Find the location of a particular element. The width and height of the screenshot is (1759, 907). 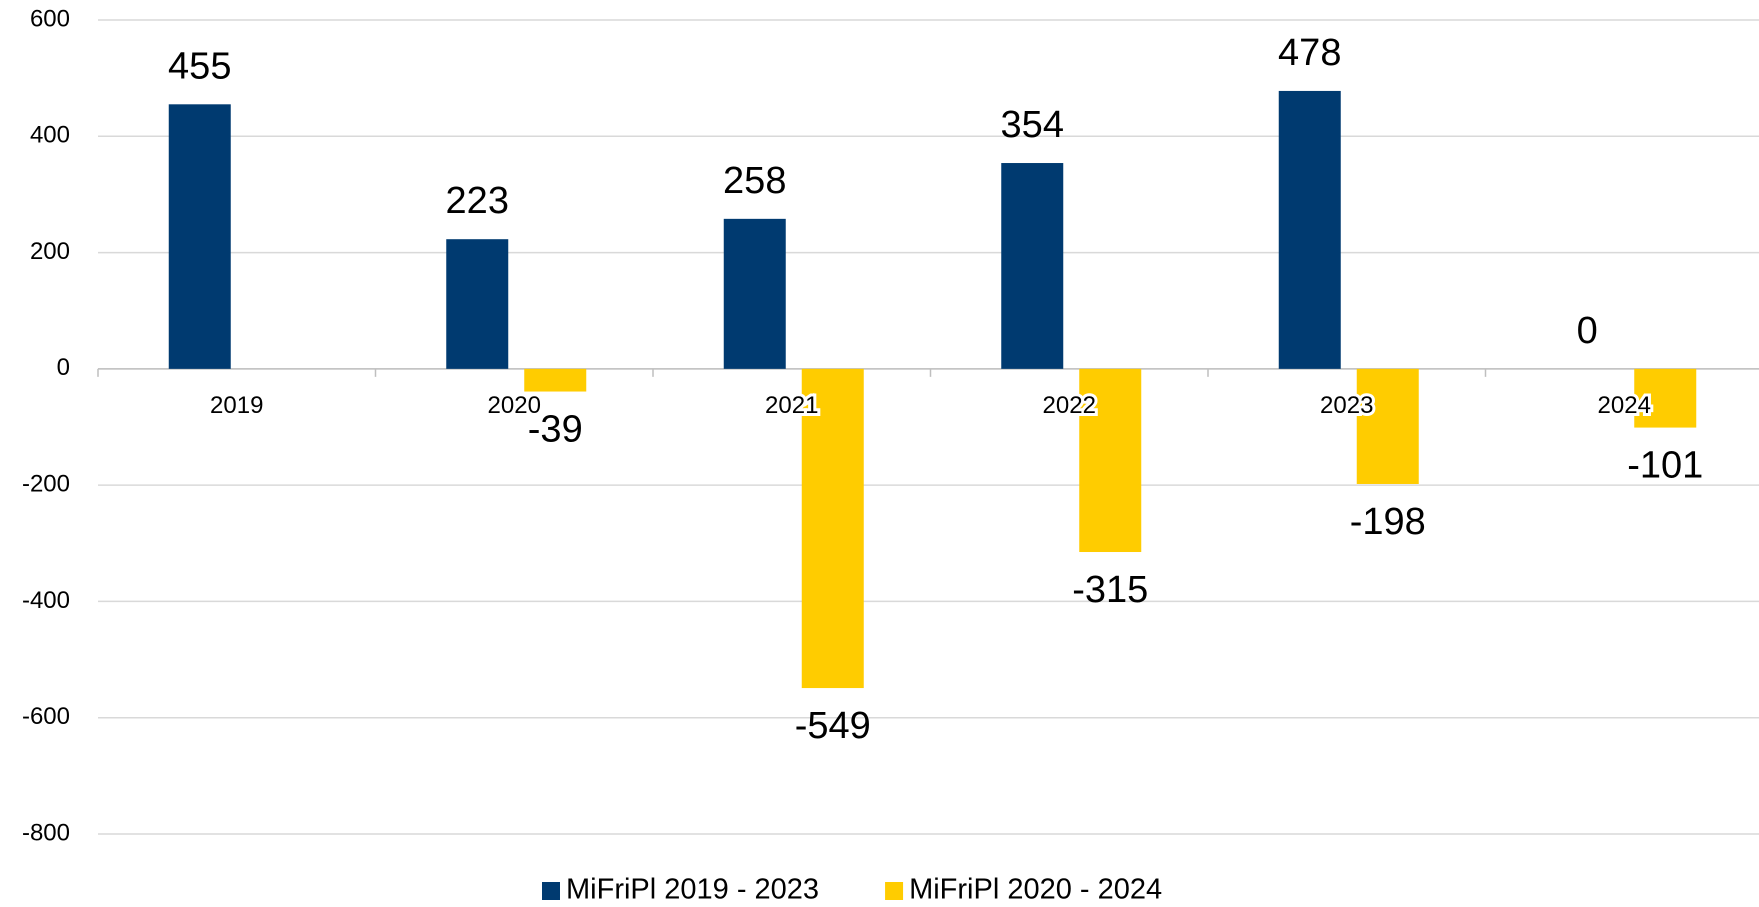

x-tick-label: 2024 is located at coordinates (1624, 405).